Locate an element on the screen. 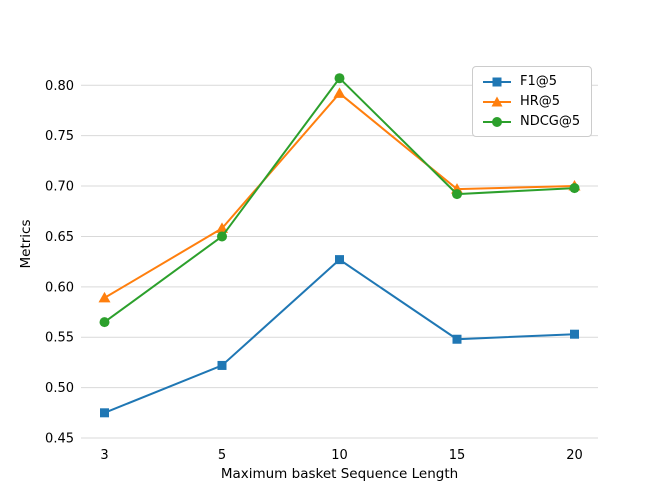 Image resolution: width=664 pixels, height=498 pixels. legend-item-ndcg: NDCG@5 is located at coordinates (532, 121).